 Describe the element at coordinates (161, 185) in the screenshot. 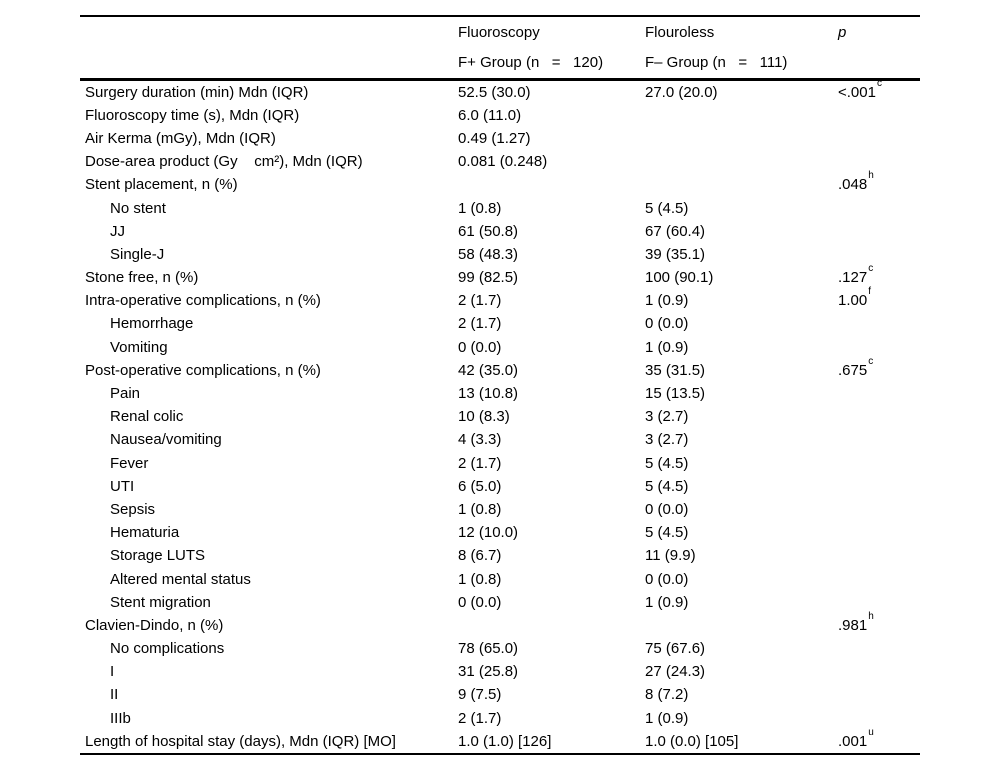

I see `row-label: Stent placement, n (%)` at that location.